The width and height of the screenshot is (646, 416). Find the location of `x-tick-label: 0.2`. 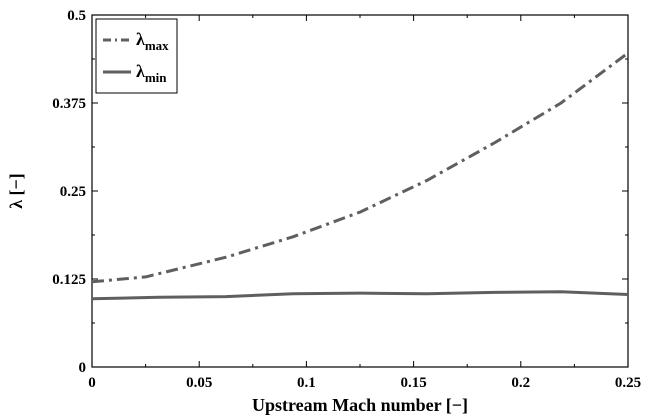

x-tick-label: 0.2 is located at coordinates (520, 383).